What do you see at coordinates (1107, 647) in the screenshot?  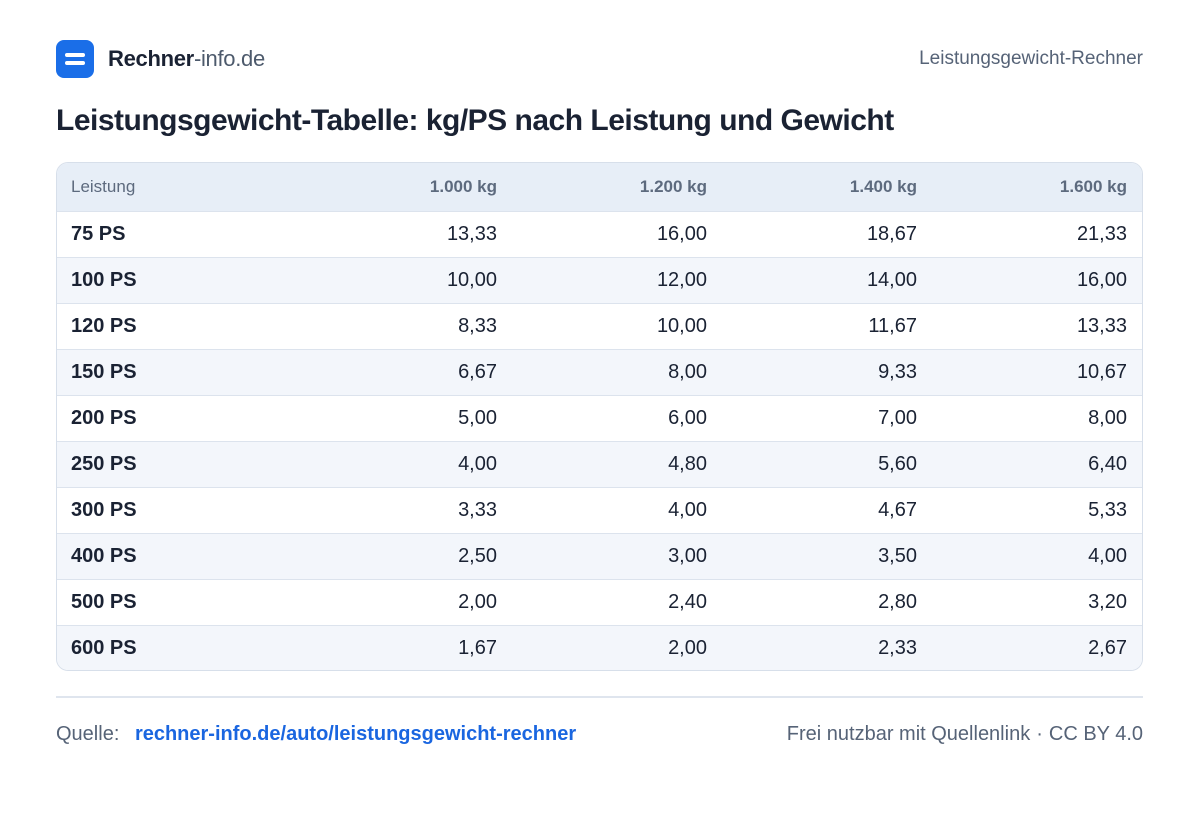 I see `value-cell: 2,67` at bounding box center [1107, 647].